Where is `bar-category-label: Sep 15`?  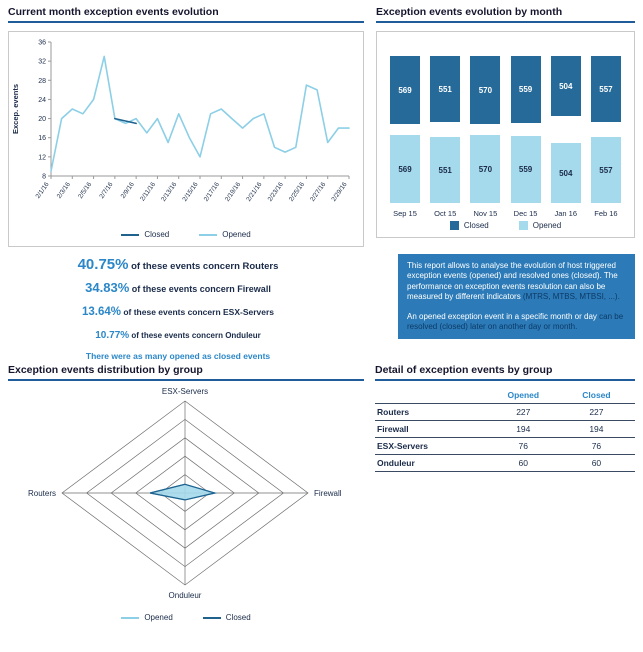
bar-category-label: Sep 15 is located at coordinates (405, 213).